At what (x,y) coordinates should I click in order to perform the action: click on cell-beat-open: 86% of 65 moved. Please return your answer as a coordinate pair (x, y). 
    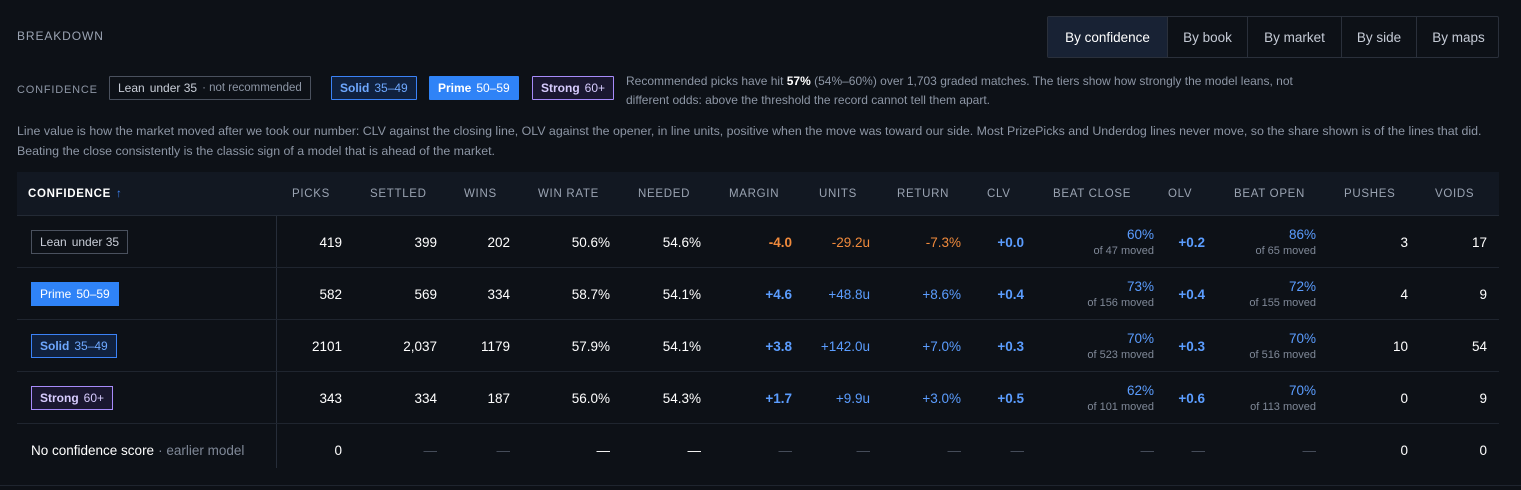
    Looking at the image, I should click on (1269, 242).